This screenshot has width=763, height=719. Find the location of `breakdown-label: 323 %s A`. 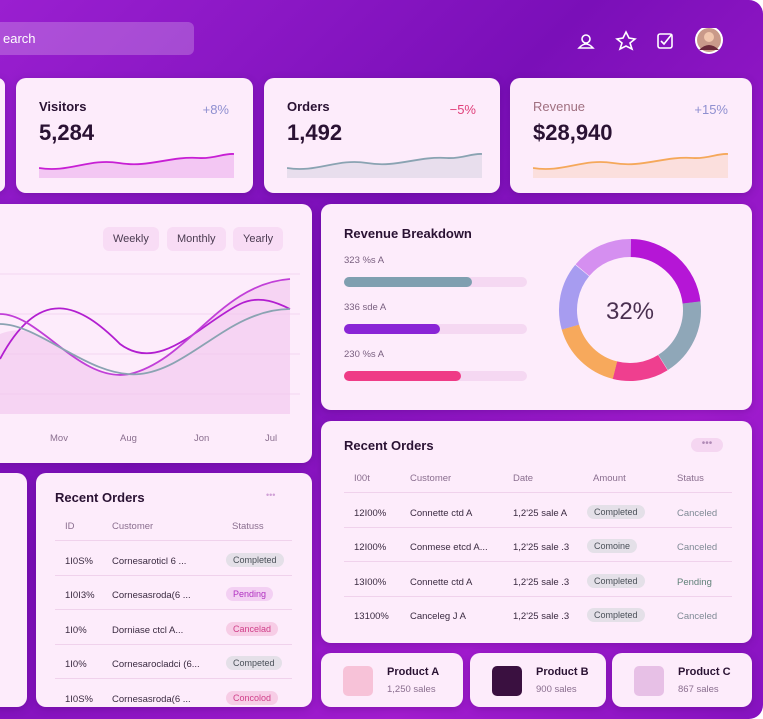

breakdown-label: 323 %s A is located at coordinates (364, 260).